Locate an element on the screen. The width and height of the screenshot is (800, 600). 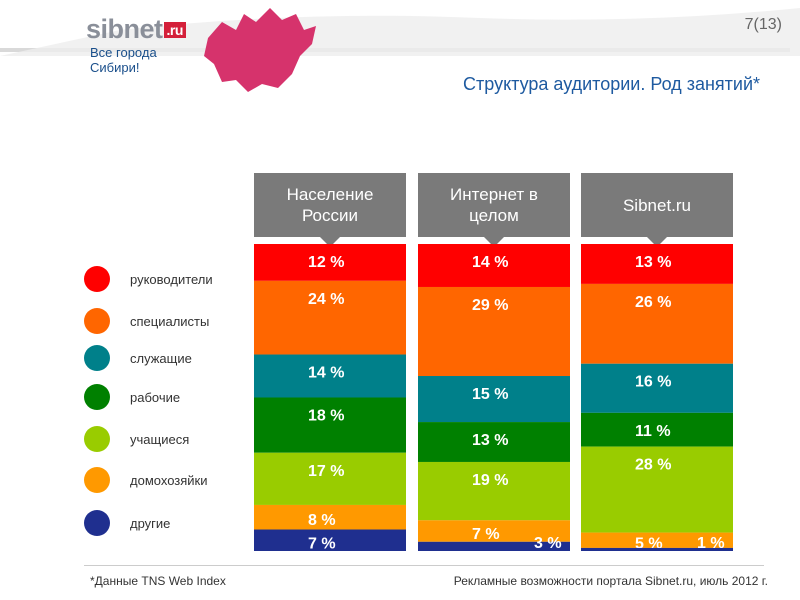
bar-segment-employees-col2 is located at coordinates (494, 399).